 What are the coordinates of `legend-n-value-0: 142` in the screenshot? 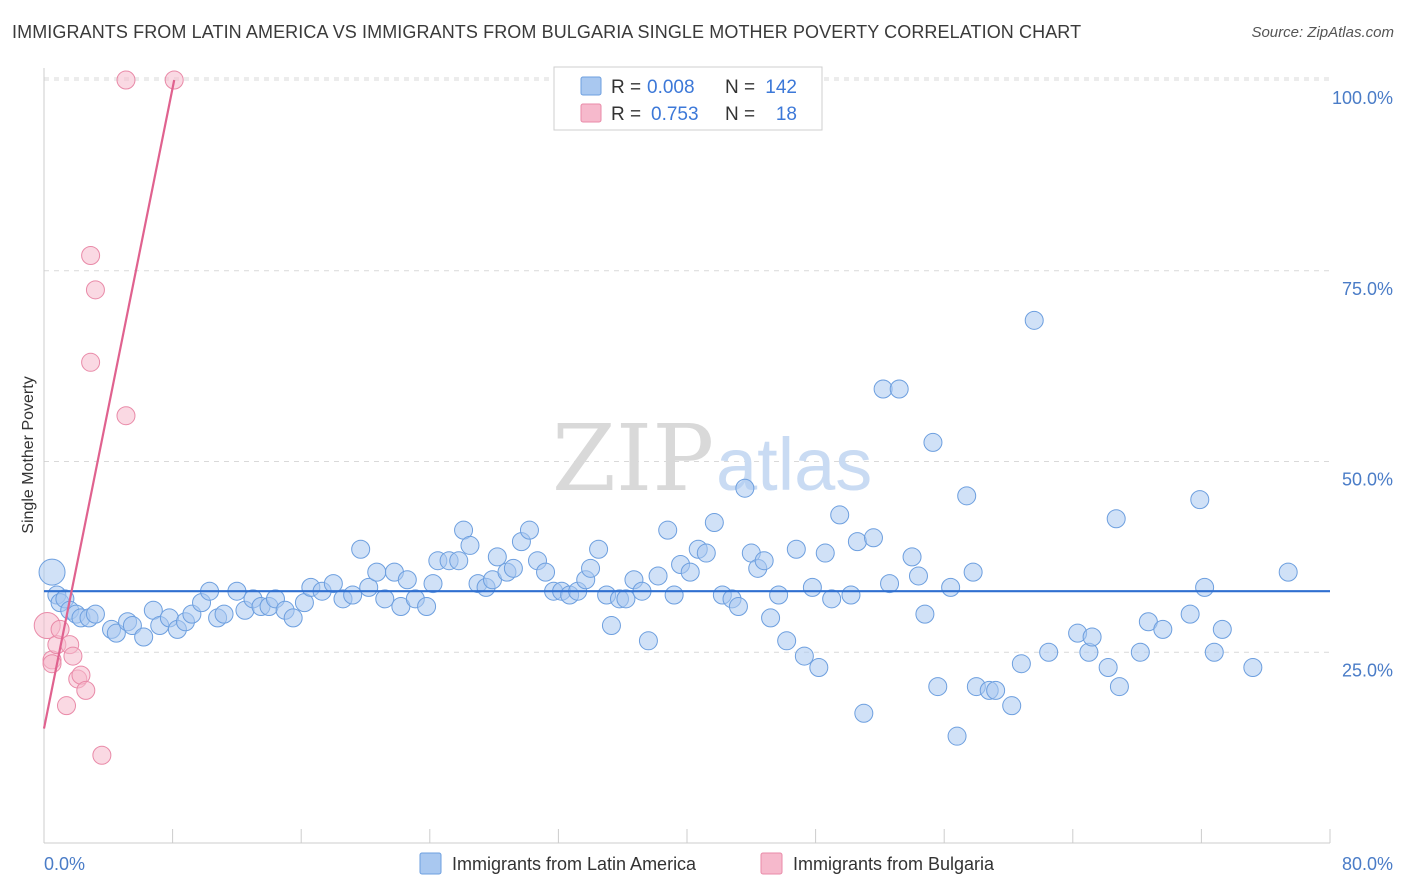 It's located at (781, 87).